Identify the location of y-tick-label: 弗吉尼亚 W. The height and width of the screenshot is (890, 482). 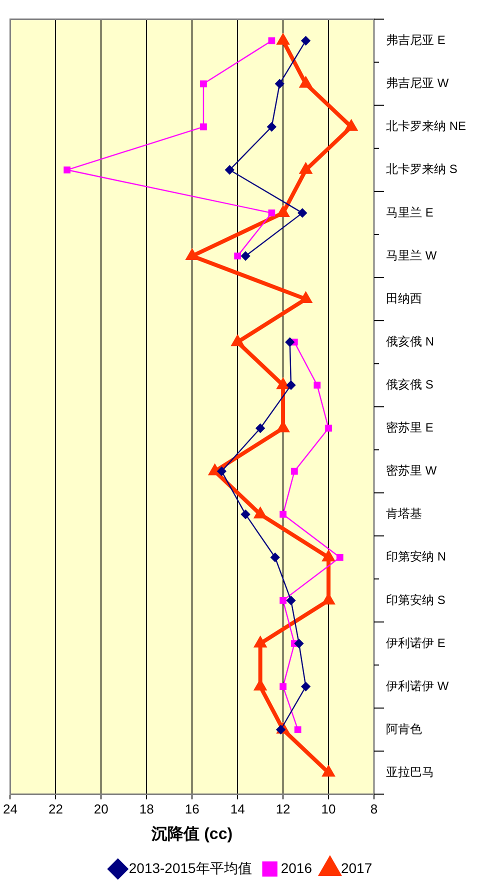
(418, 83).